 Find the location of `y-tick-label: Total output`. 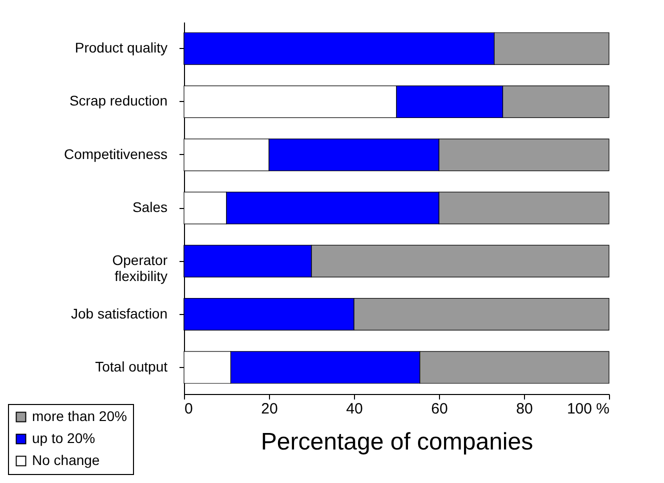

y-tick-label: Total output is located at coordinates (131, 366).